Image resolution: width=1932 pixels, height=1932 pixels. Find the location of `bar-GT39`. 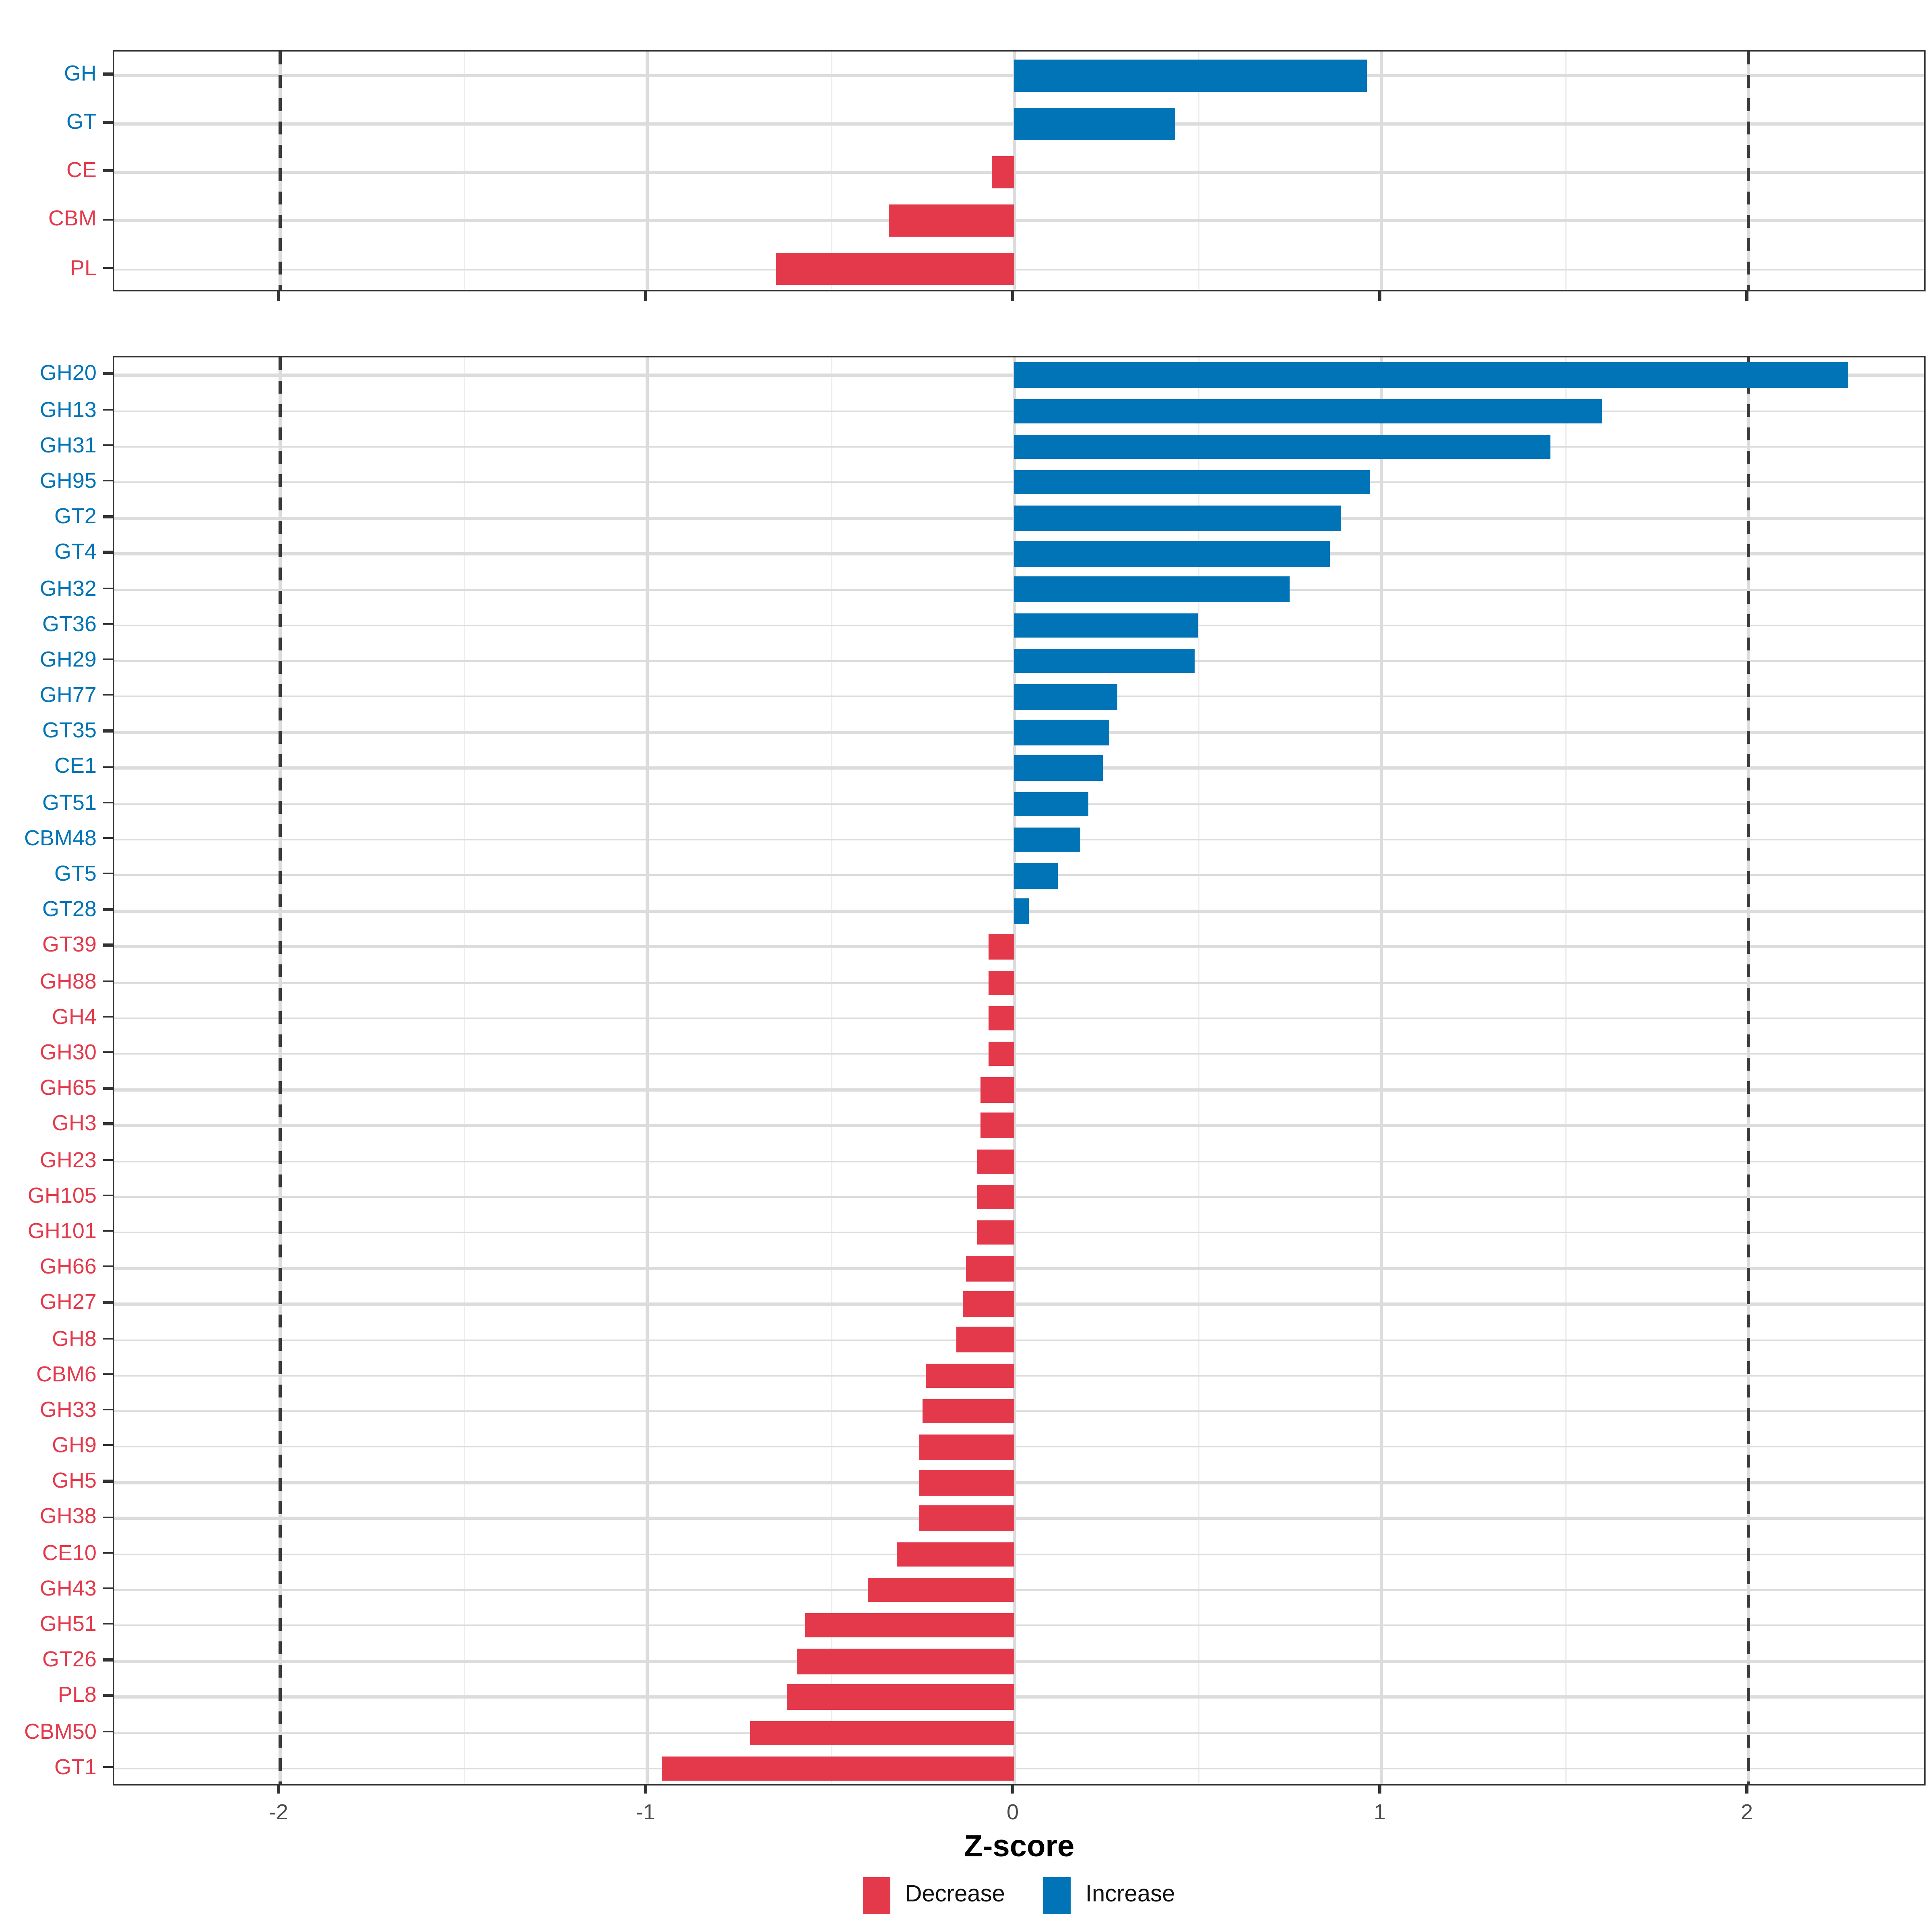

bar-GT39 is located at coordinates (1001, 947).